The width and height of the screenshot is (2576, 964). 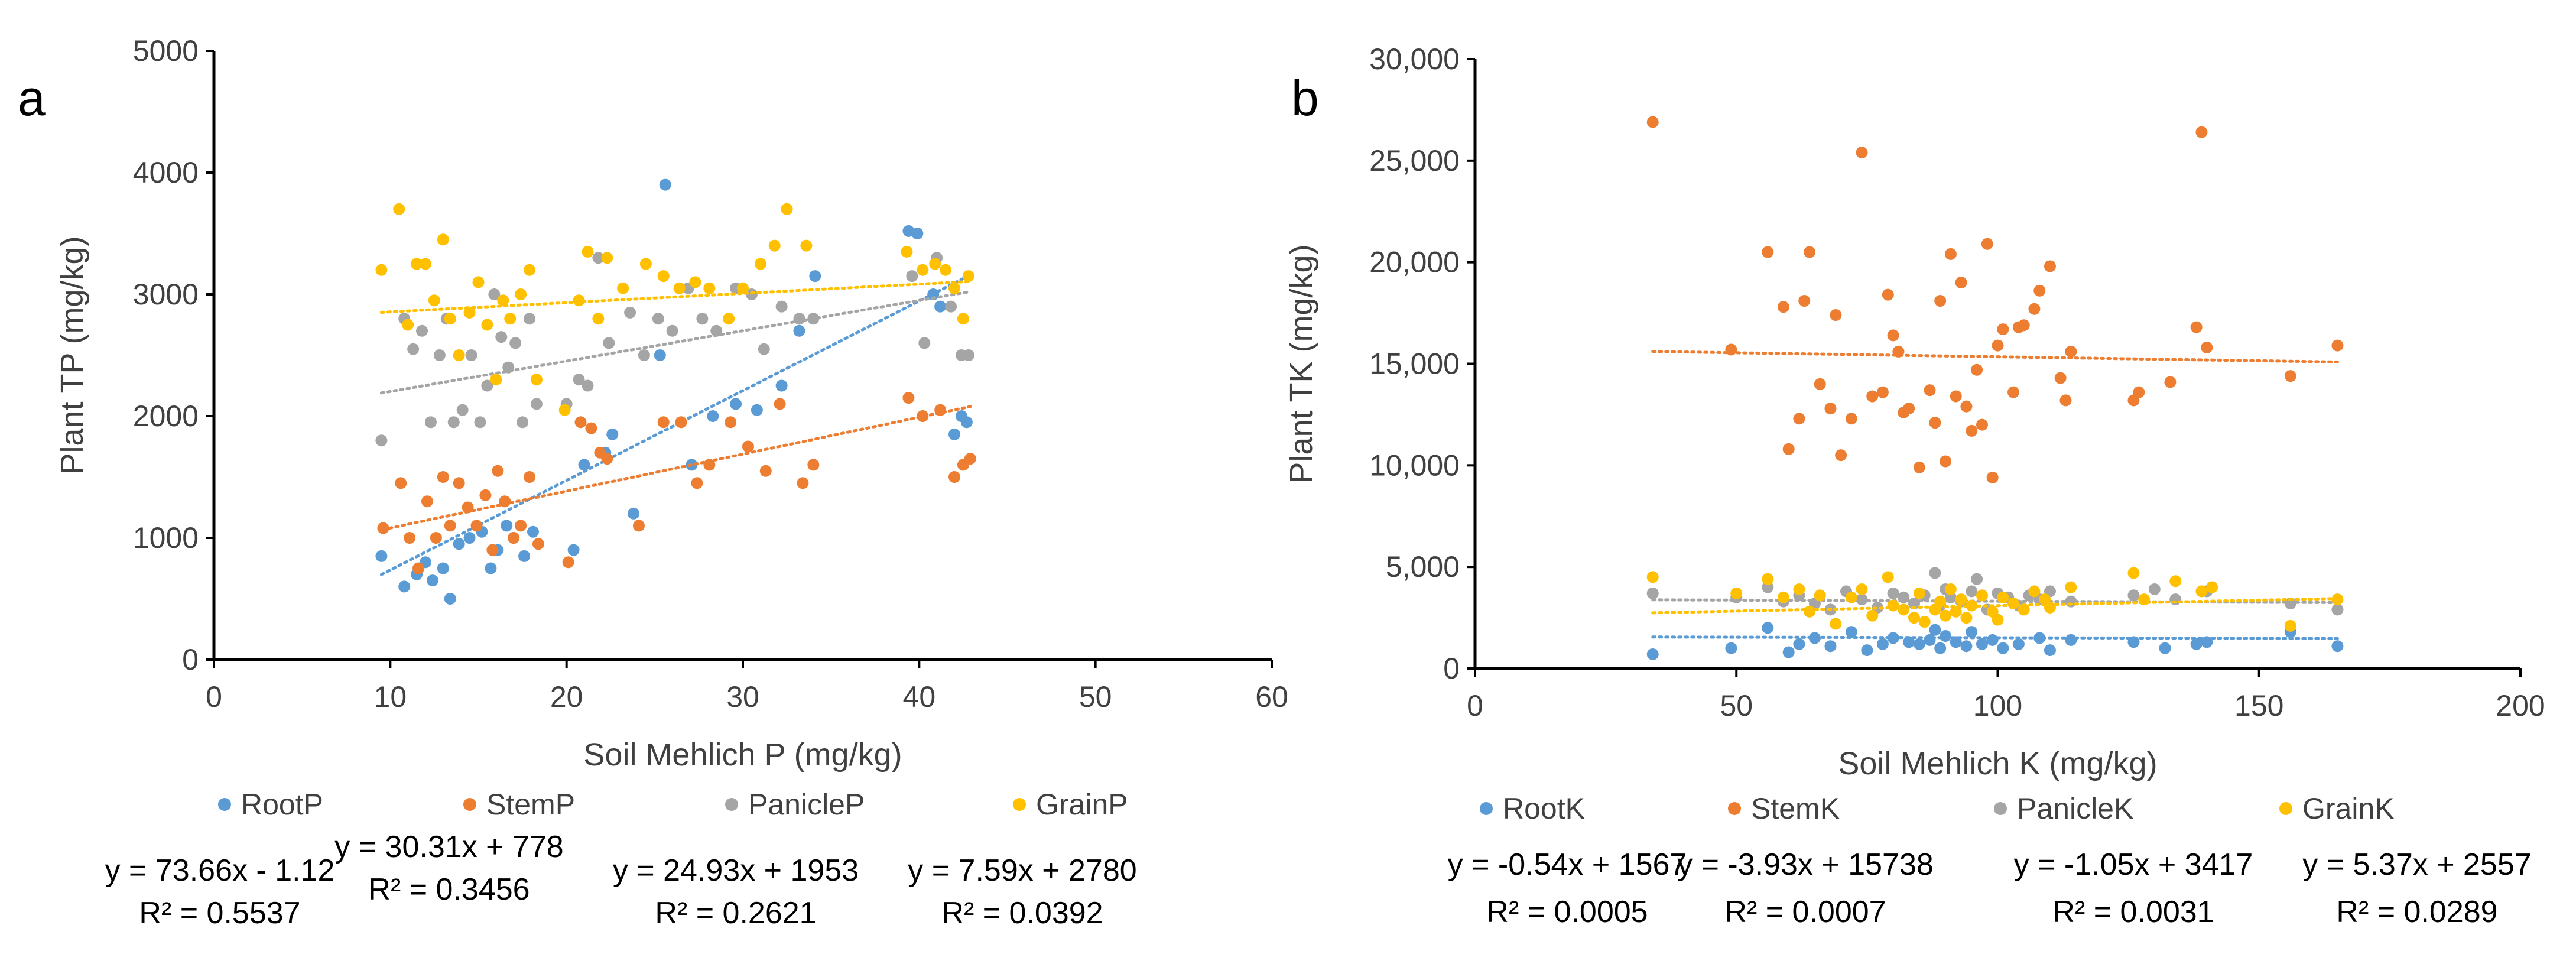 What do you see at coordinates (1082, 804) in the screenshot?
I see `legend-label: GrainP` at bounding box center [1082, 804].